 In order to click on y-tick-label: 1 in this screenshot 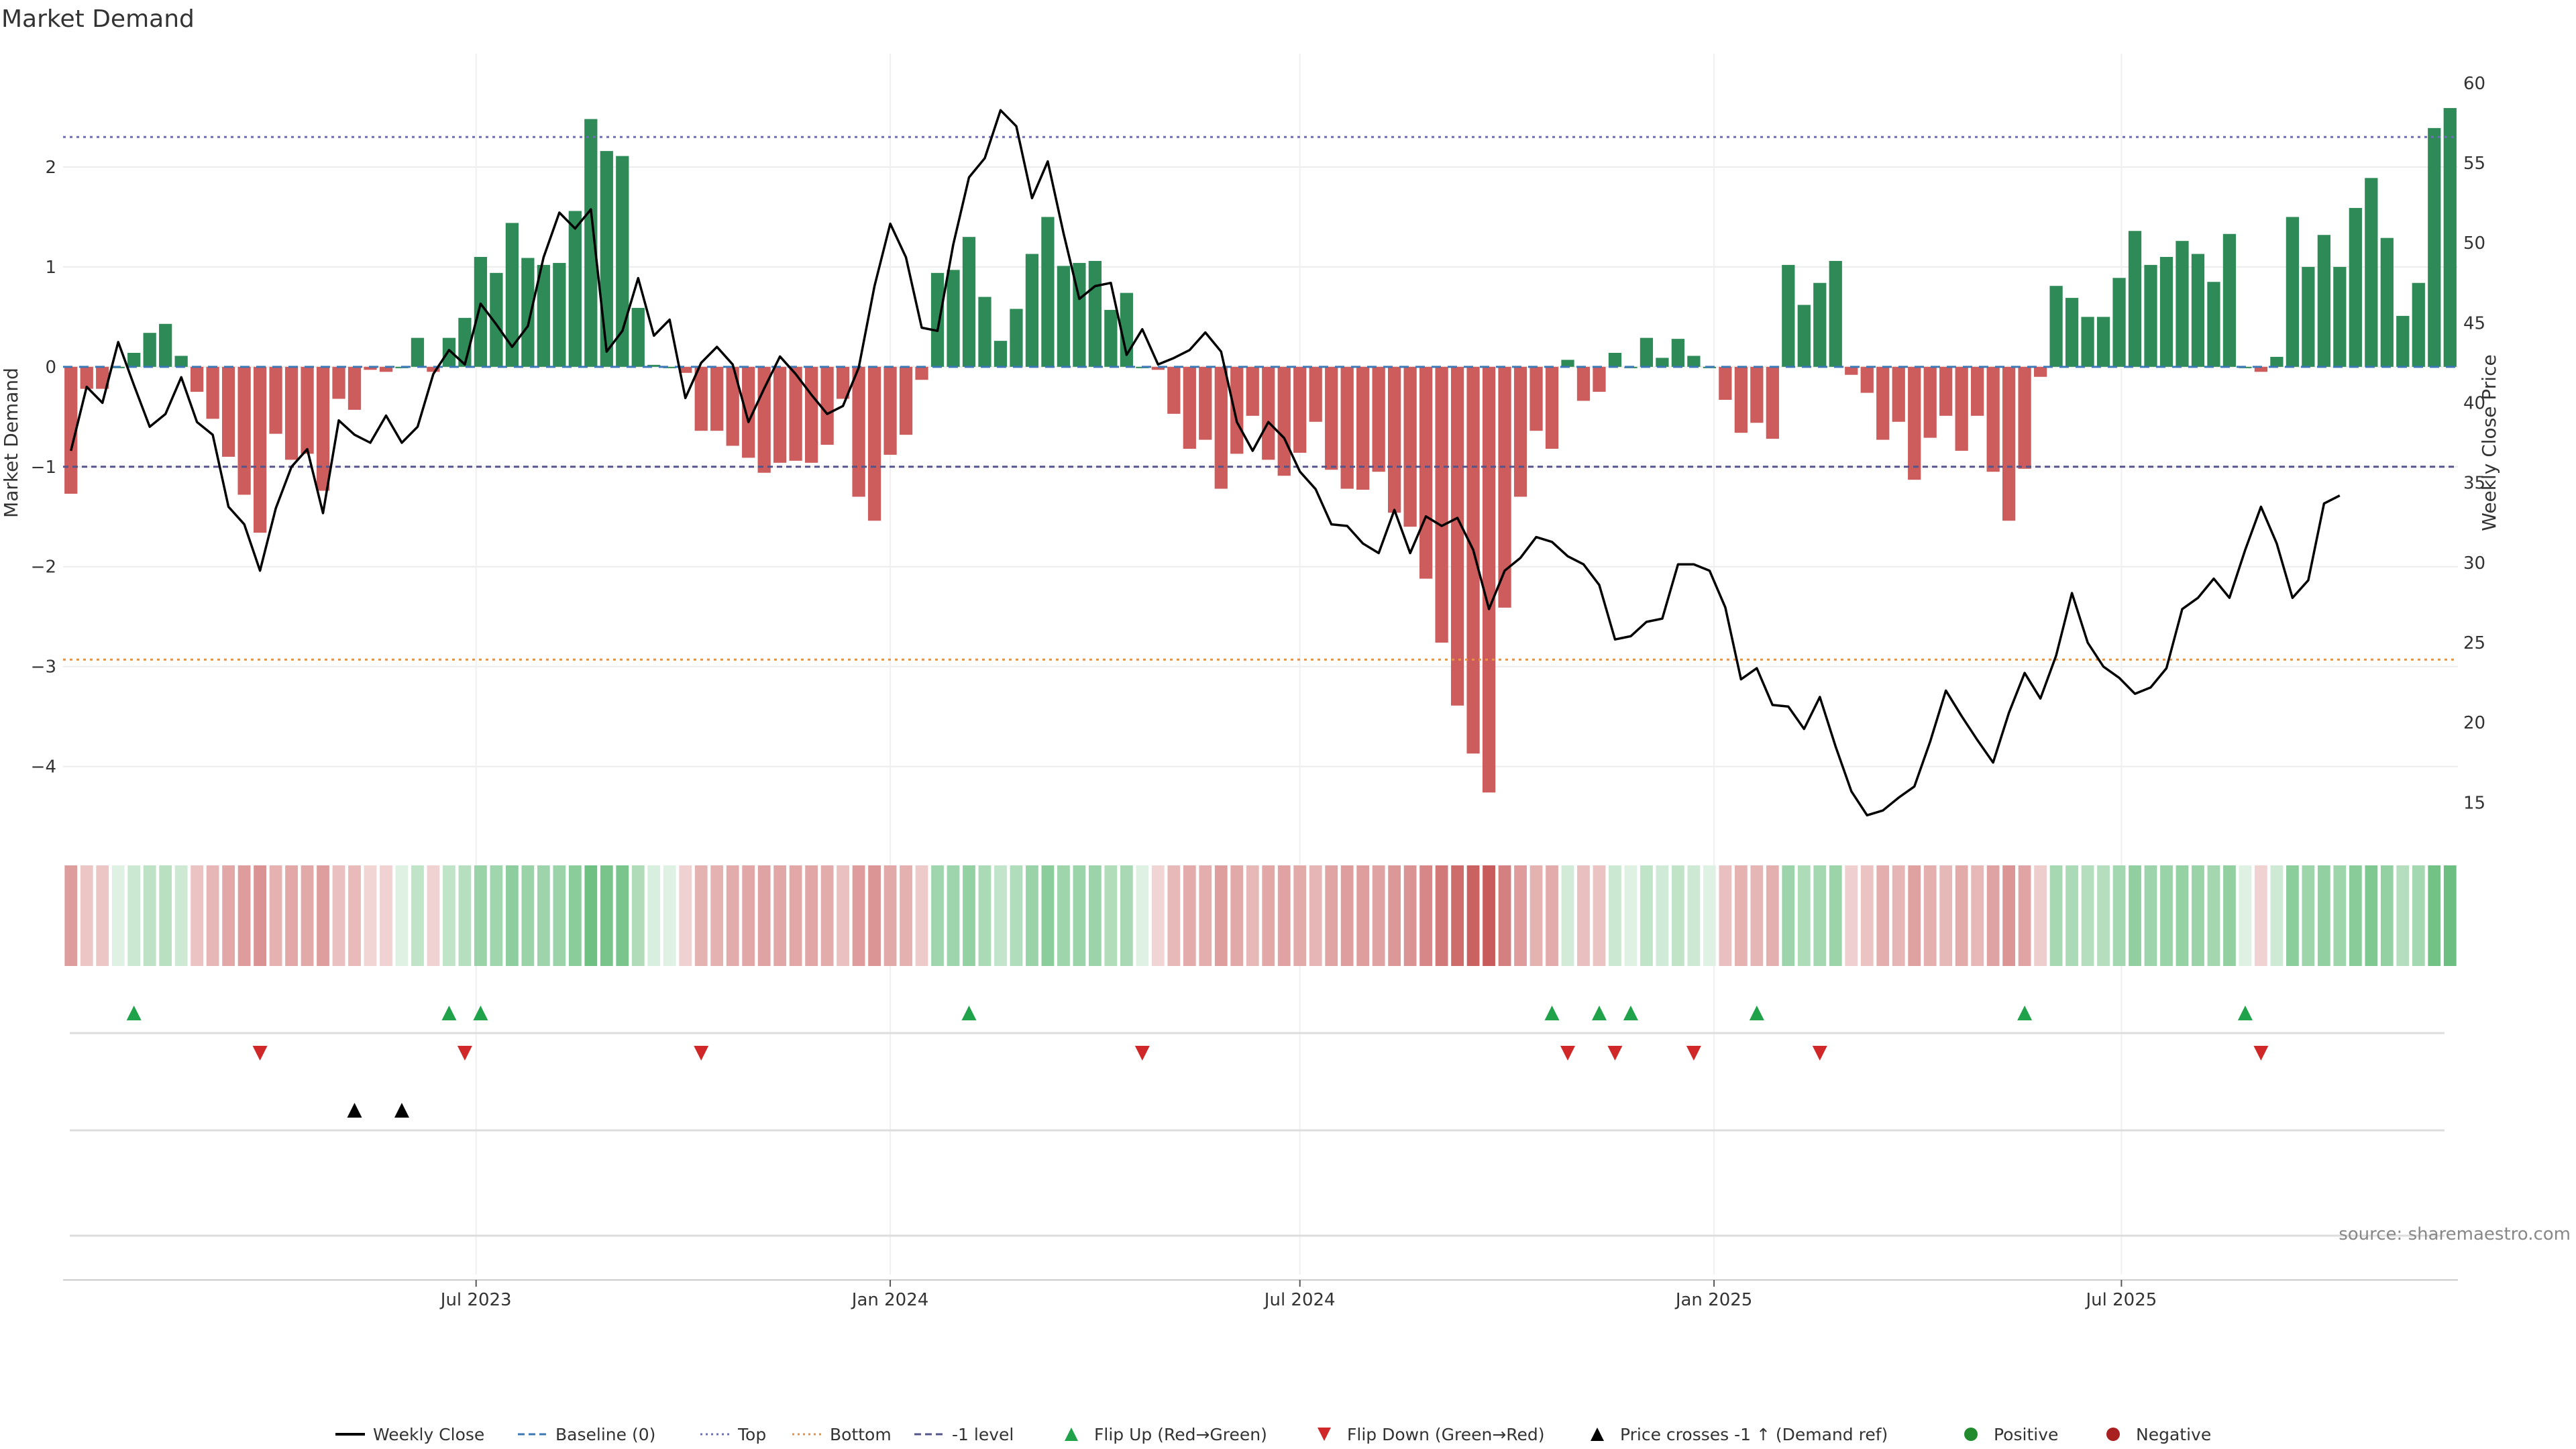, I will do `click(50, 268)`.